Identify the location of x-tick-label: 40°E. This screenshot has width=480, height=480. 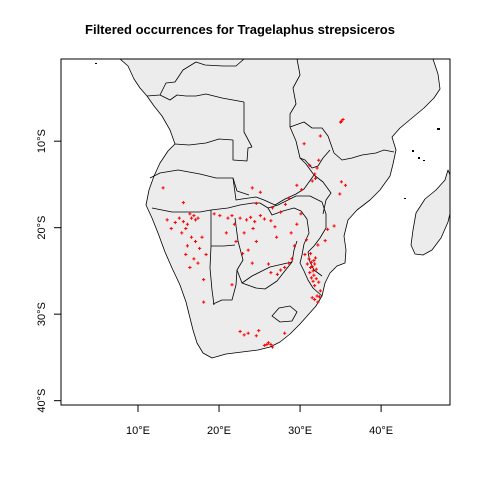
(381, 431).